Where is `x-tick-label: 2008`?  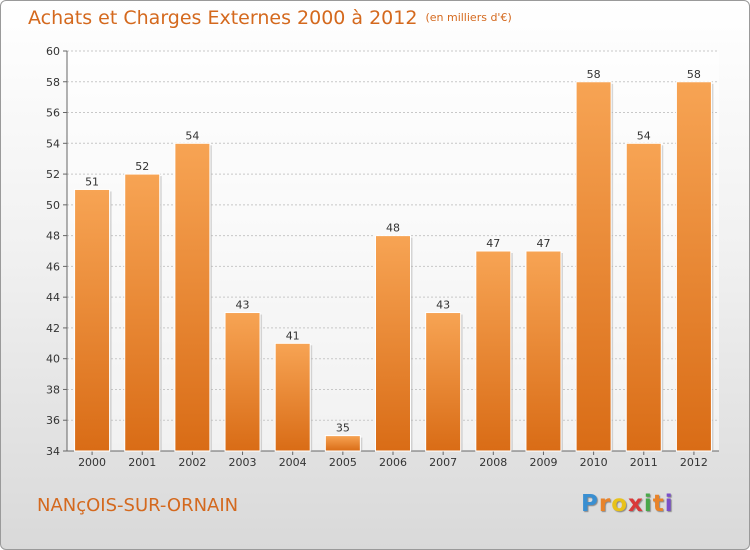 x-tick-label: 2008 is located at coordinates (493, 462).